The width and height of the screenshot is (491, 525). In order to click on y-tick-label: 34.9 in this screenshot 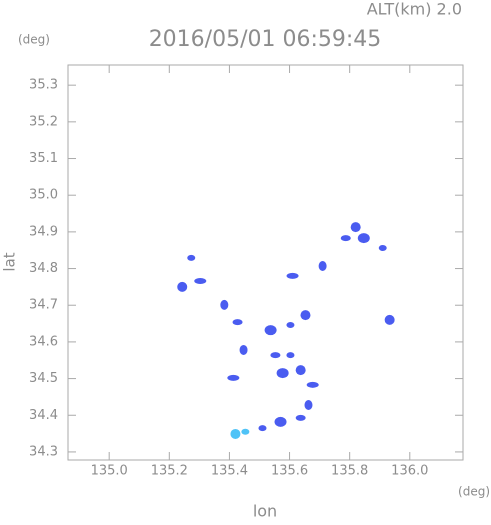, I will do `click(43, 231)`.